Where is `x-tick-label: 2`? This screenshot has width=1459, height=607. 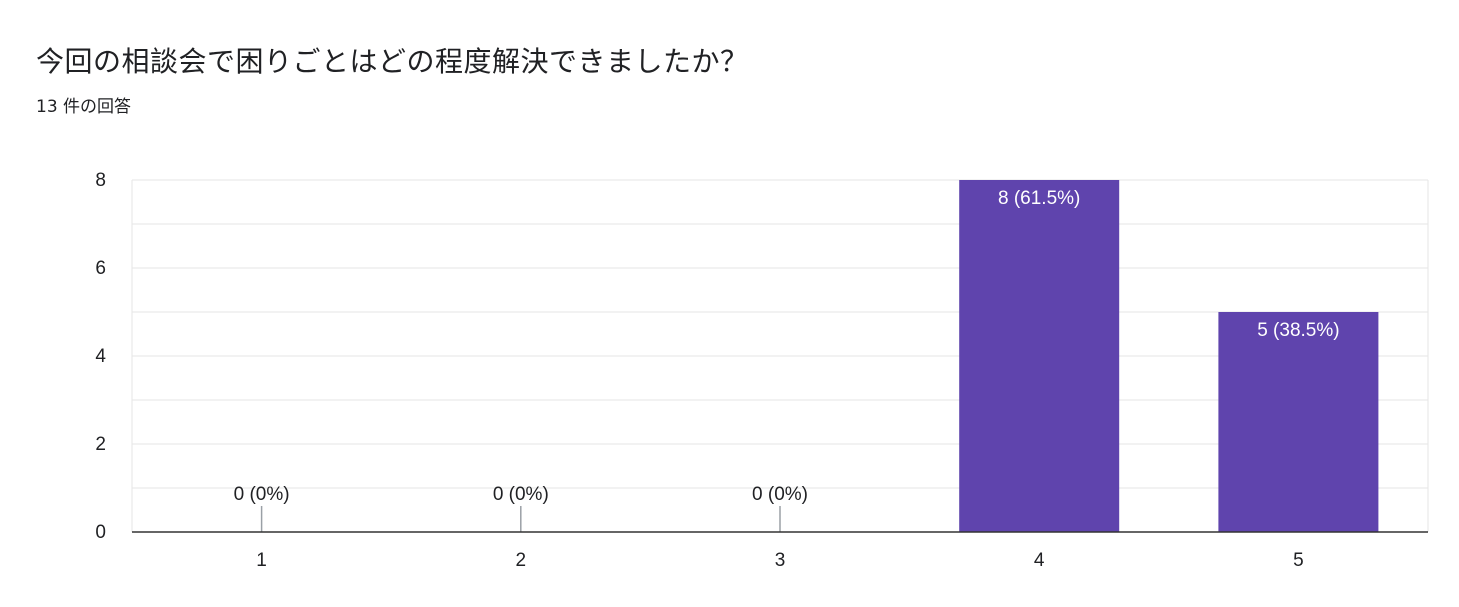
x-tick-label: 2 is located at coordinates (521, 560).